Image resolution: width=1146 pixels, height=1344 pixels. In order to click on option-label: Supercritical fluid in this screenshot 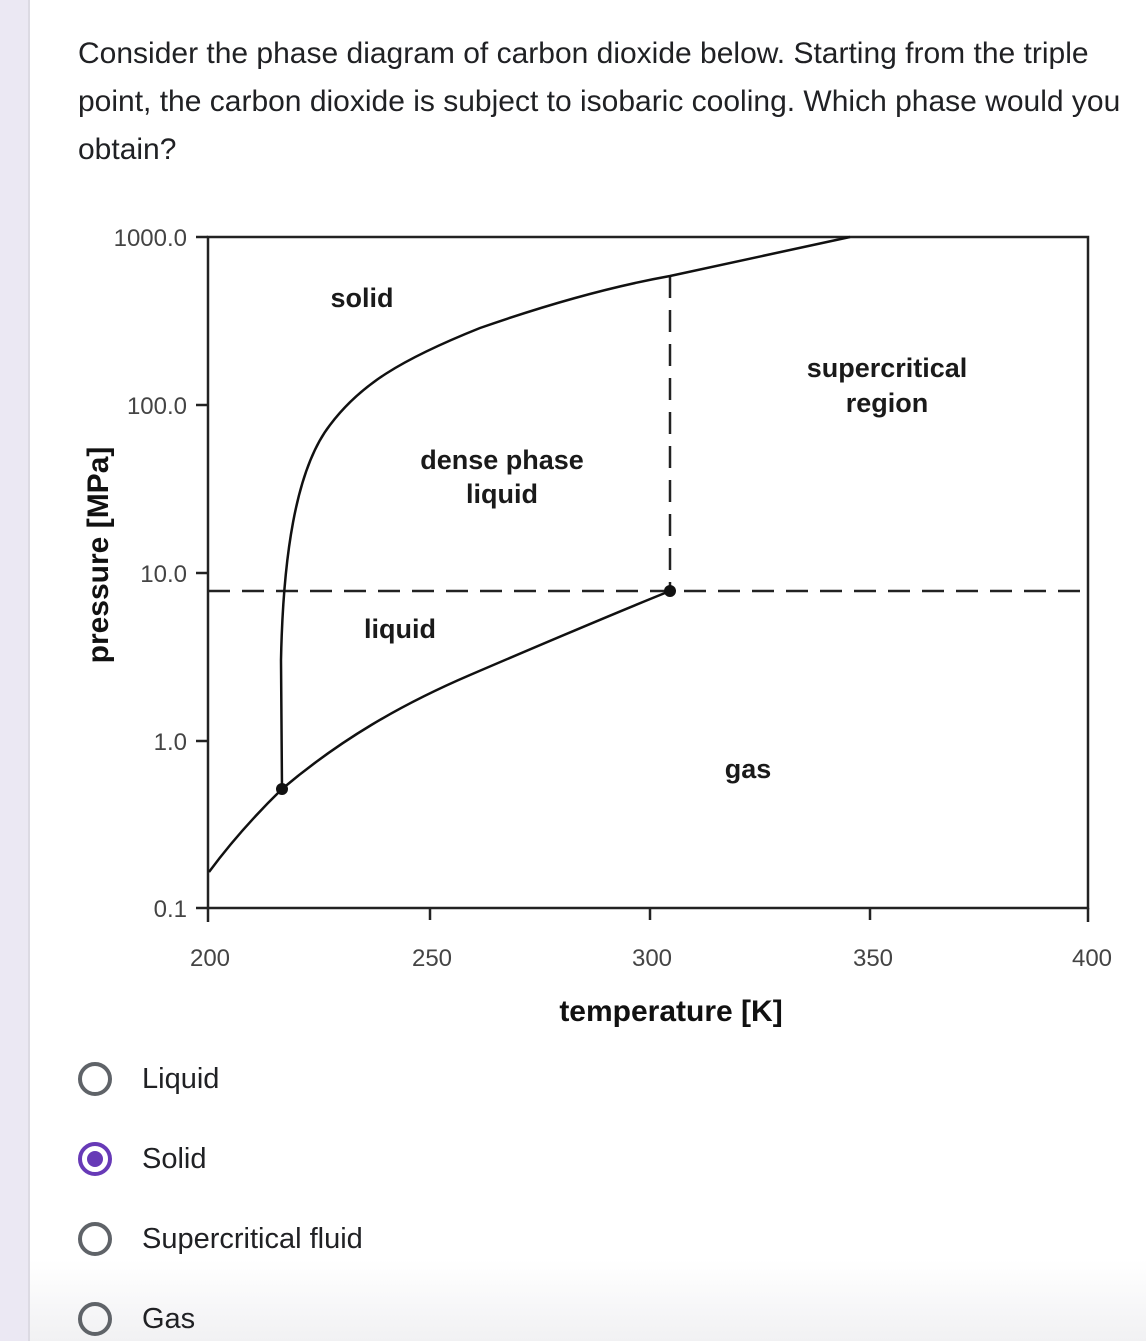, I will do `click(252, 1238)`.